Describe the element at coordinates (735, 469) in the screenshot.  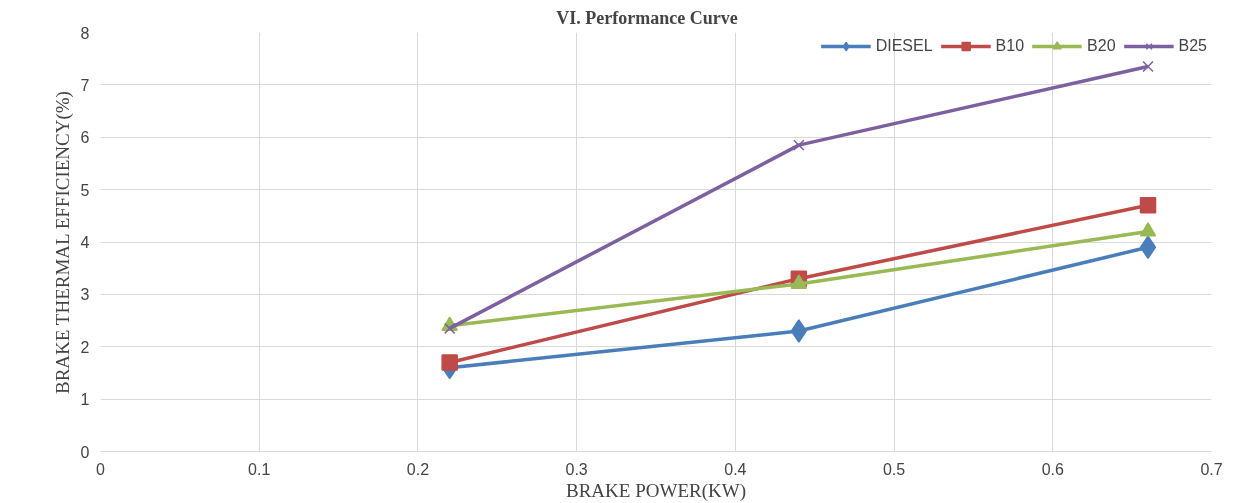
I see `x-tick-label: 0.4` at that location.